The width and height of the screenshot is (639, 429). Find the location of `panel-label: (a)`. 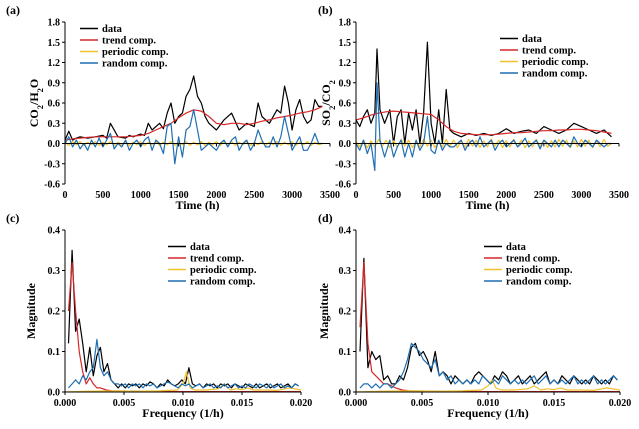

panel-label: (a) is located at coordinates (13, 10).